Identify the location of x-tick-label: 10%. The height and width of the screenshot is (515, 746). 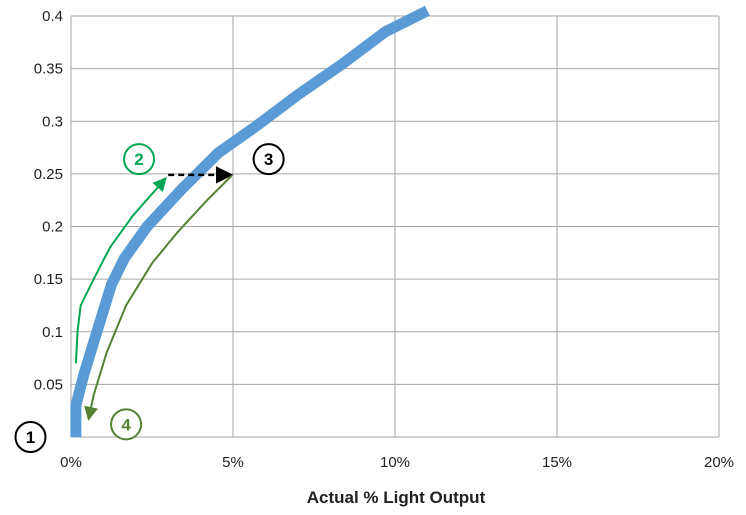
(395, 462).